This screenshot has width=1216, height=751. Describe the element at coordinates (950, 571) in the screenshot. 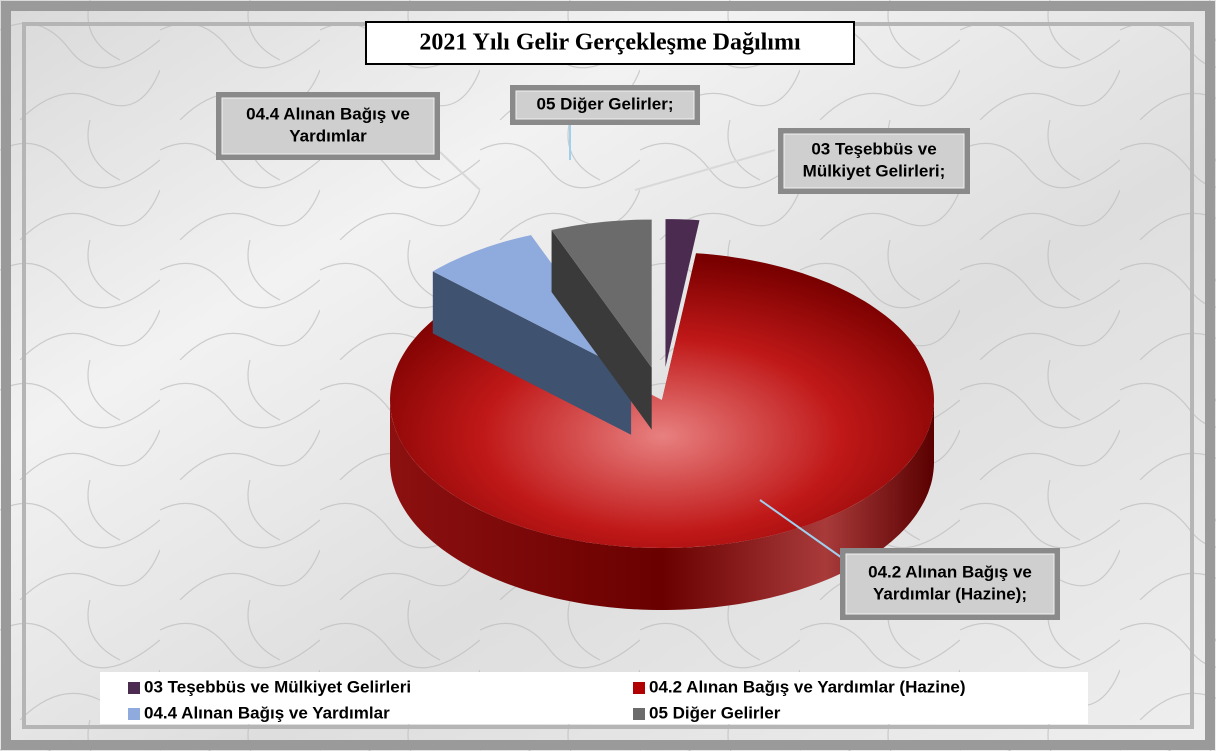

I see `data-label: 04.2 Alınan Bağış ve` at that location.